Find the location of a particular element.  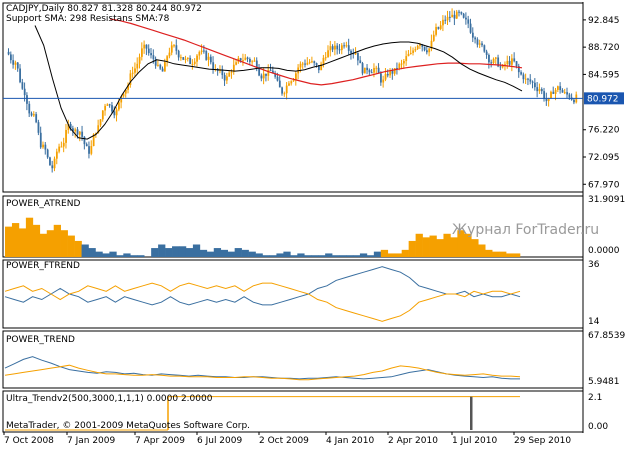

atrend-title: POWER_ATREND is located at coordinates (43, 204).